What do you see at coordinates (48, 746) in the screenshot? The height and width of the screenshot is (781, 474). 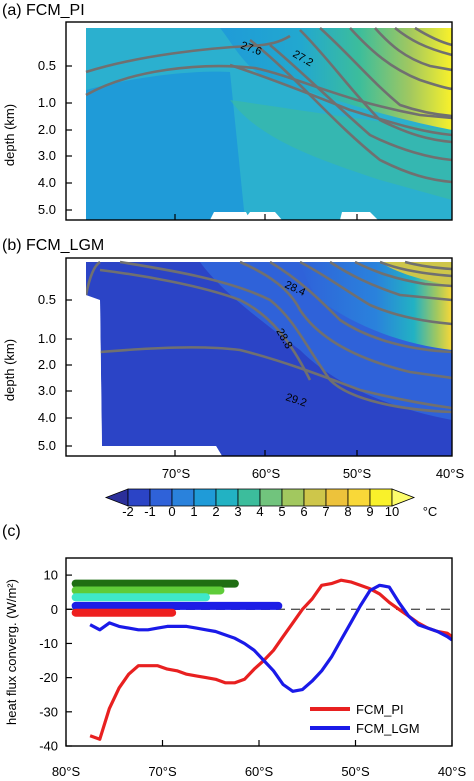 I see `panel-c-ytick: -40` at bounding box center [48, 746].